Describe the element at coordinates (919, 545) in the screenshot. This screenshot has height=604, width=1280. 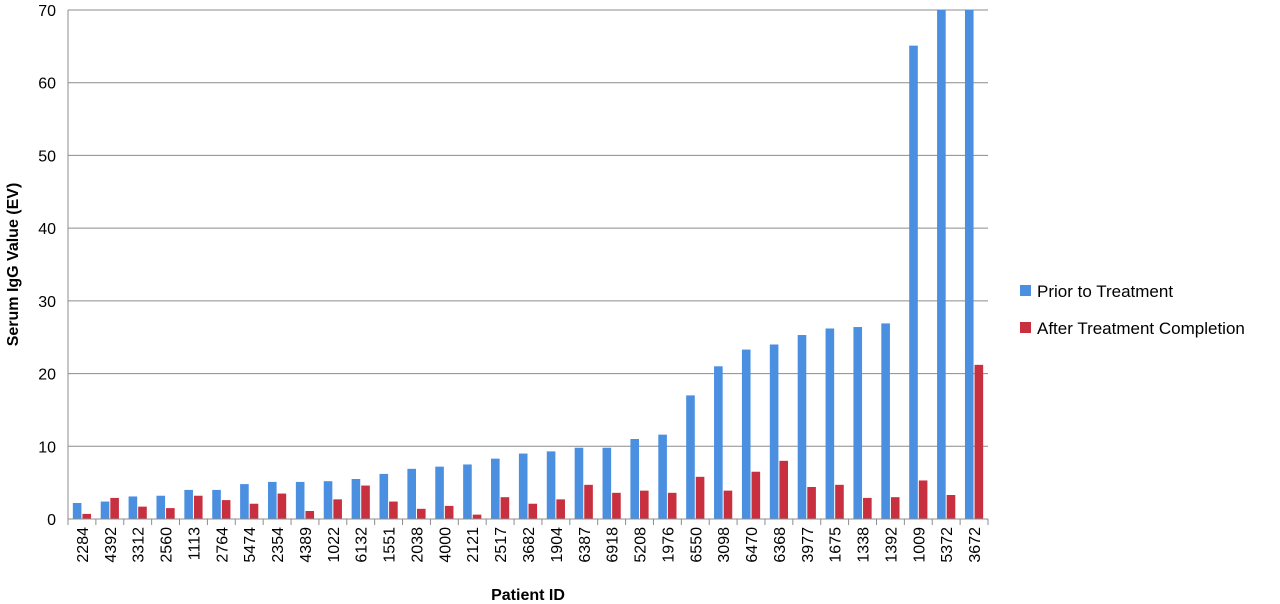
I see `x-tick-label: 1009` at that location.